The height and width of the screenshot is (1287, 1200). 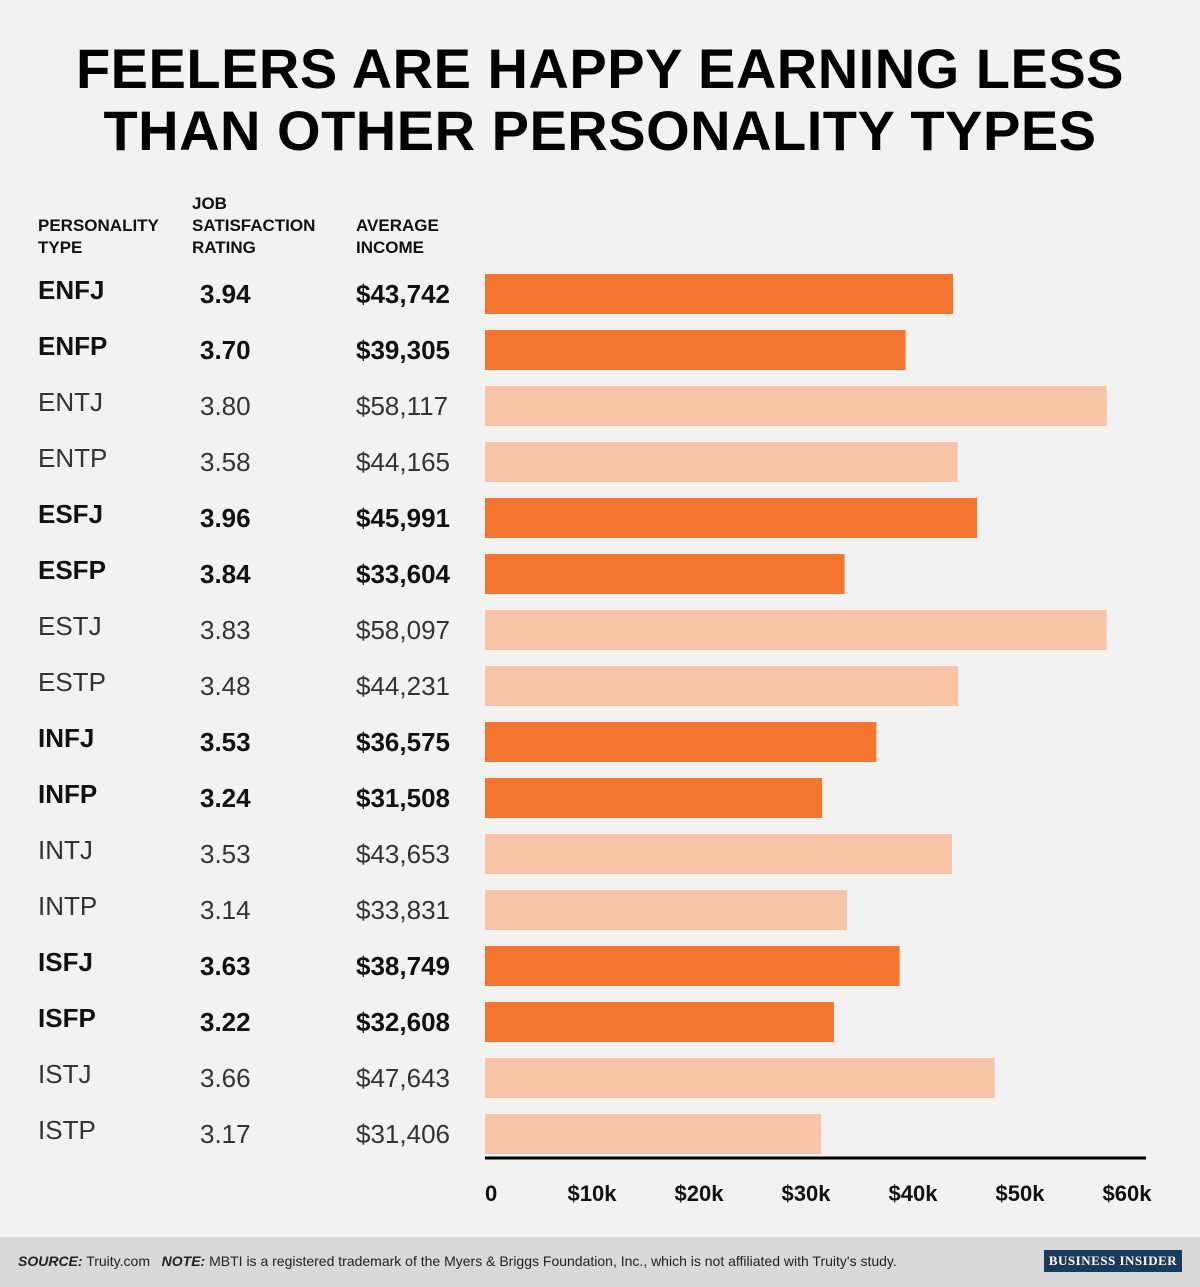 What do you see at coordinates (70, 626) in the screenshot?
I see `personality-type-label: ESTJ` at bounding box center [70, 626].